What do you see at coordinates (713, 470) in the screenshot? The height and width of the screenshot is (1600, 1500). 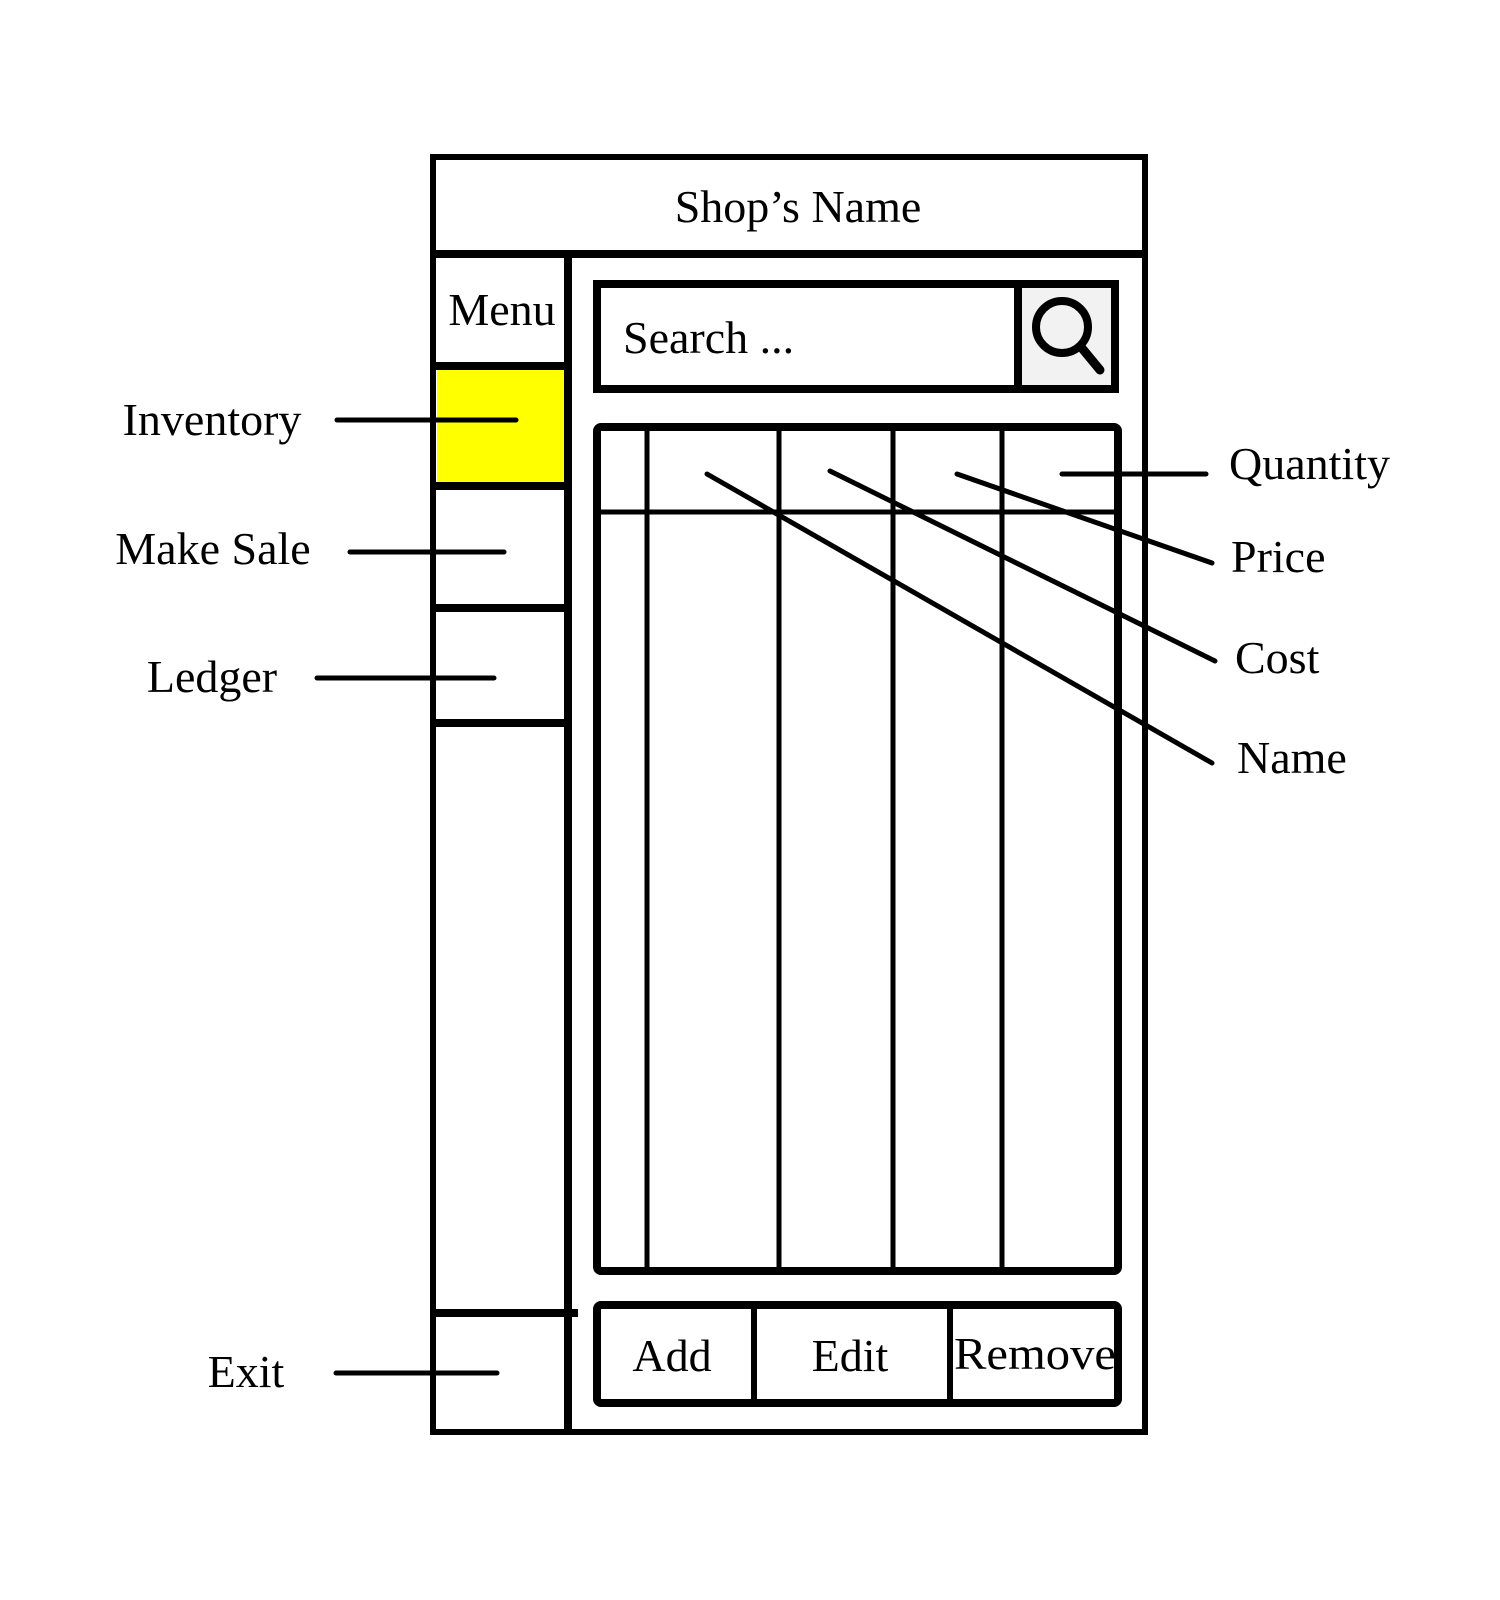 I see `column-header-name` at bounding box center [713, 470].